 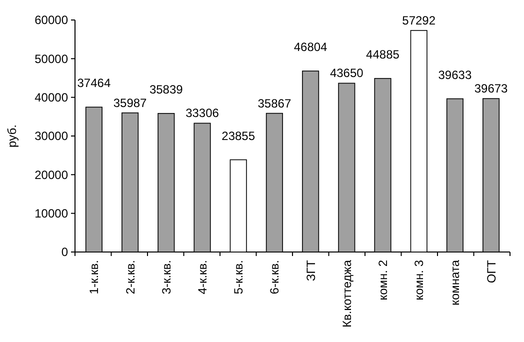 What do you see at coordinates (51, 136) in the screenshot?
I see `y-tick-label: 30000` at bounding box center [51, 136].